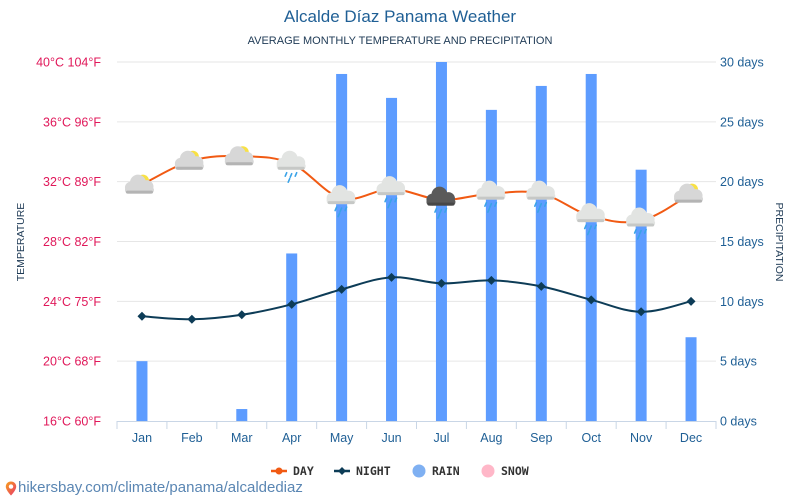  I want to click on x-tick-label: Apr, so click(291, 438).